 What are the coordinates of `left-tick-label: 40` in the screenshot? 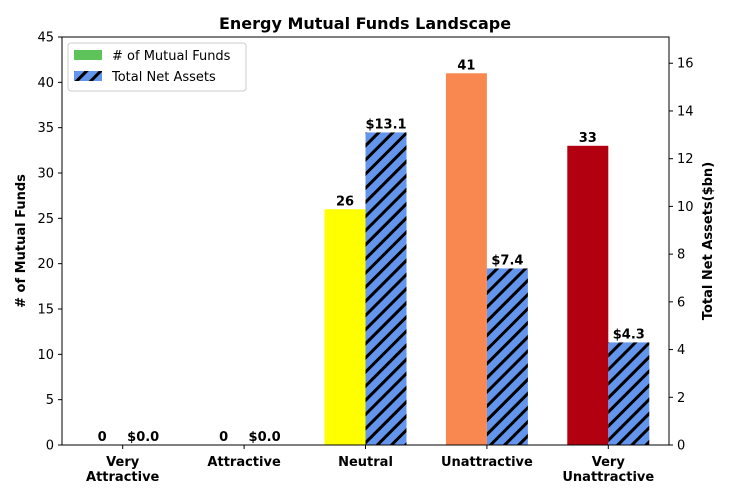 It's located at (45, 83).